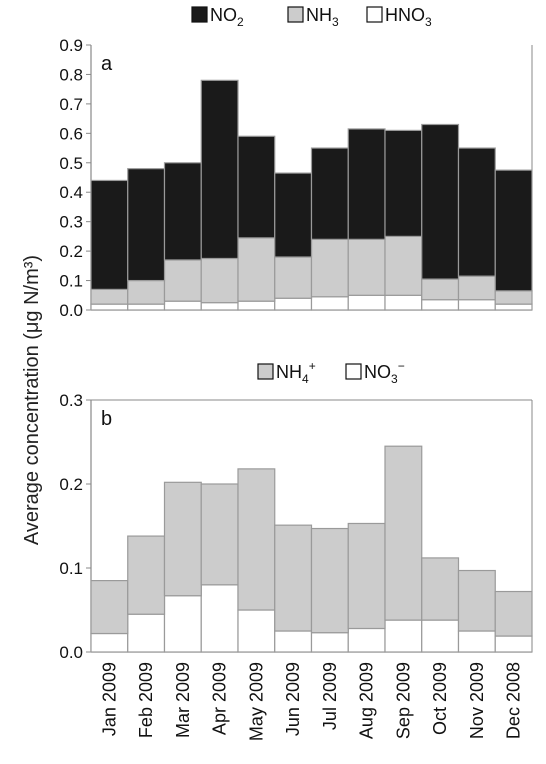 This screenshot has width=546, height=764. Describe the element at coordinates (199, 14) in the screenshot. I see `legend-swatch-no2` at that location.